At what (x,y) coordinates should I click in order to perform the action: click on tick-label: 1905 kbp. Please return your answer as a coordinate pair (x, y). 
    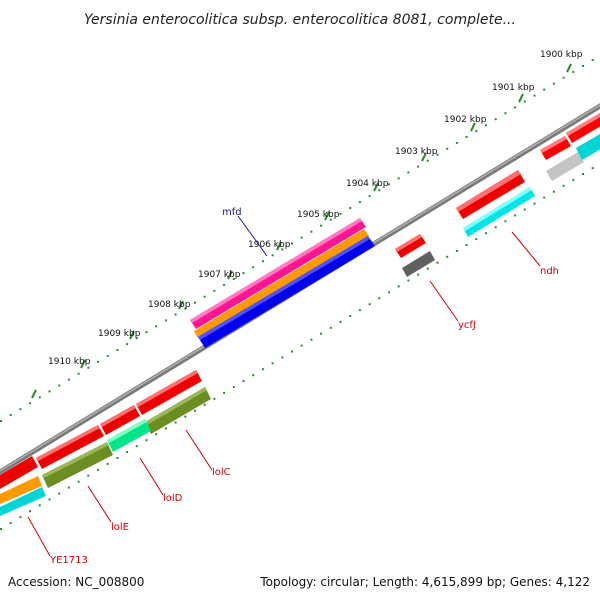
    Looking at the image, I should click on (318, 215).